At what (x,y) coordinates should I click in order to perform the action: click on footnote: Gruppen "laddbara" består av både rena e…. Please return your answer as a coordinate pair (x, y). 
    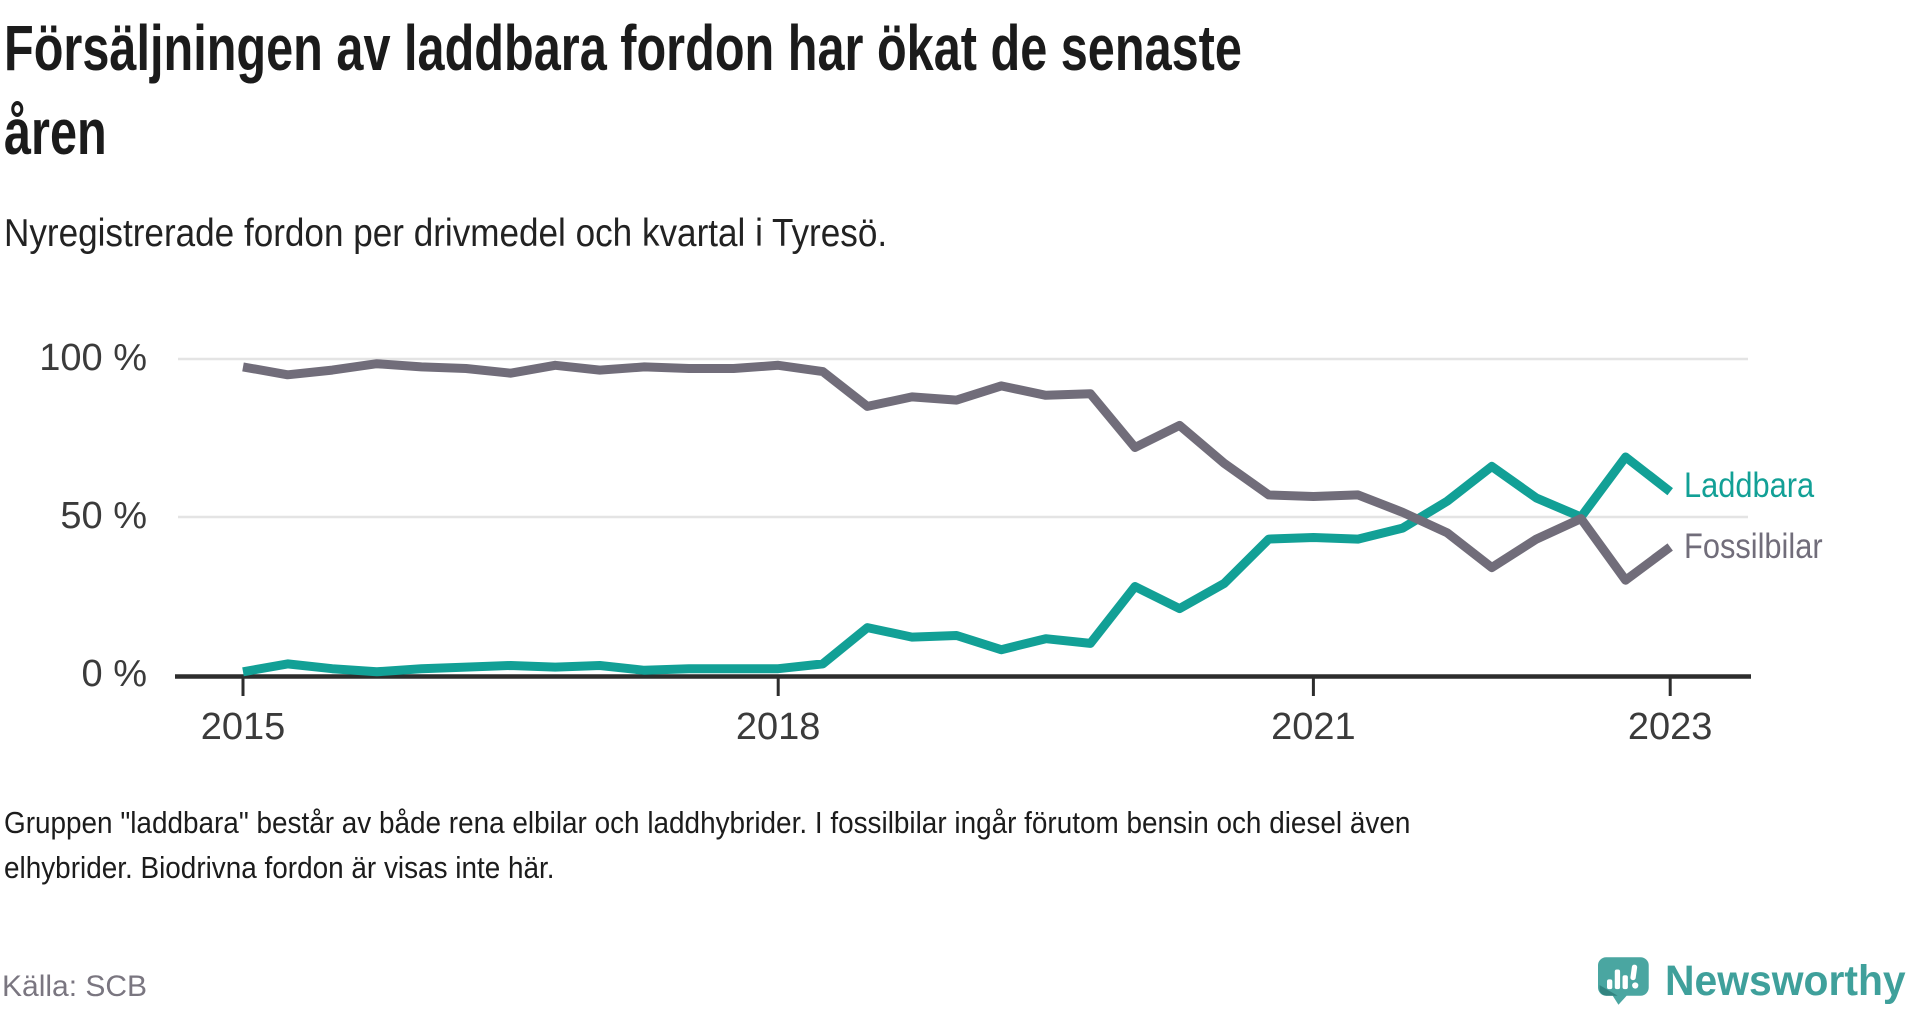
    Looking at the image, I should click on (707, 845).